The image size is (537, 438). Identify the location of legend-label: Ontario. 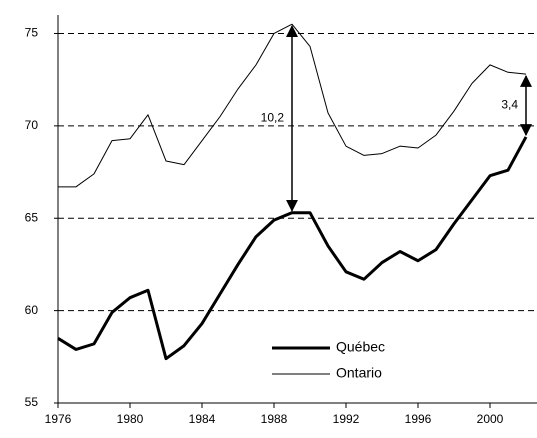
(359, 373).